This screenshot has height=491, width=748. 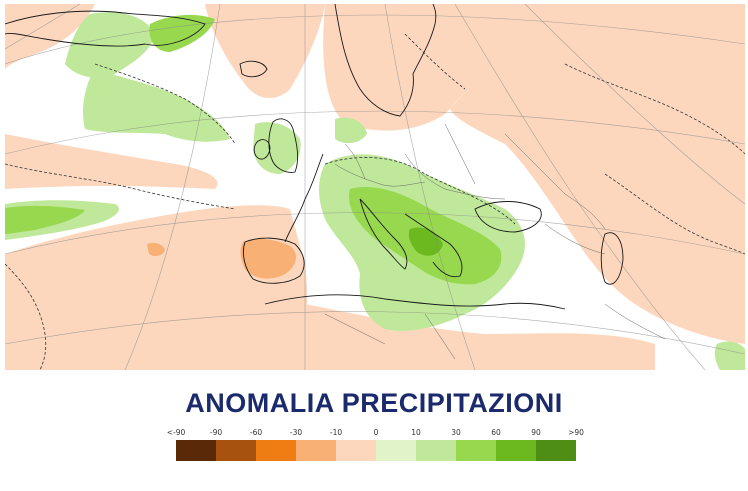 What do you see at coordinates (374, 403) in the screenshot?
I see `map-title: ANOMALIA PRECIPITAZIONI` at bounding box center [374, 403].